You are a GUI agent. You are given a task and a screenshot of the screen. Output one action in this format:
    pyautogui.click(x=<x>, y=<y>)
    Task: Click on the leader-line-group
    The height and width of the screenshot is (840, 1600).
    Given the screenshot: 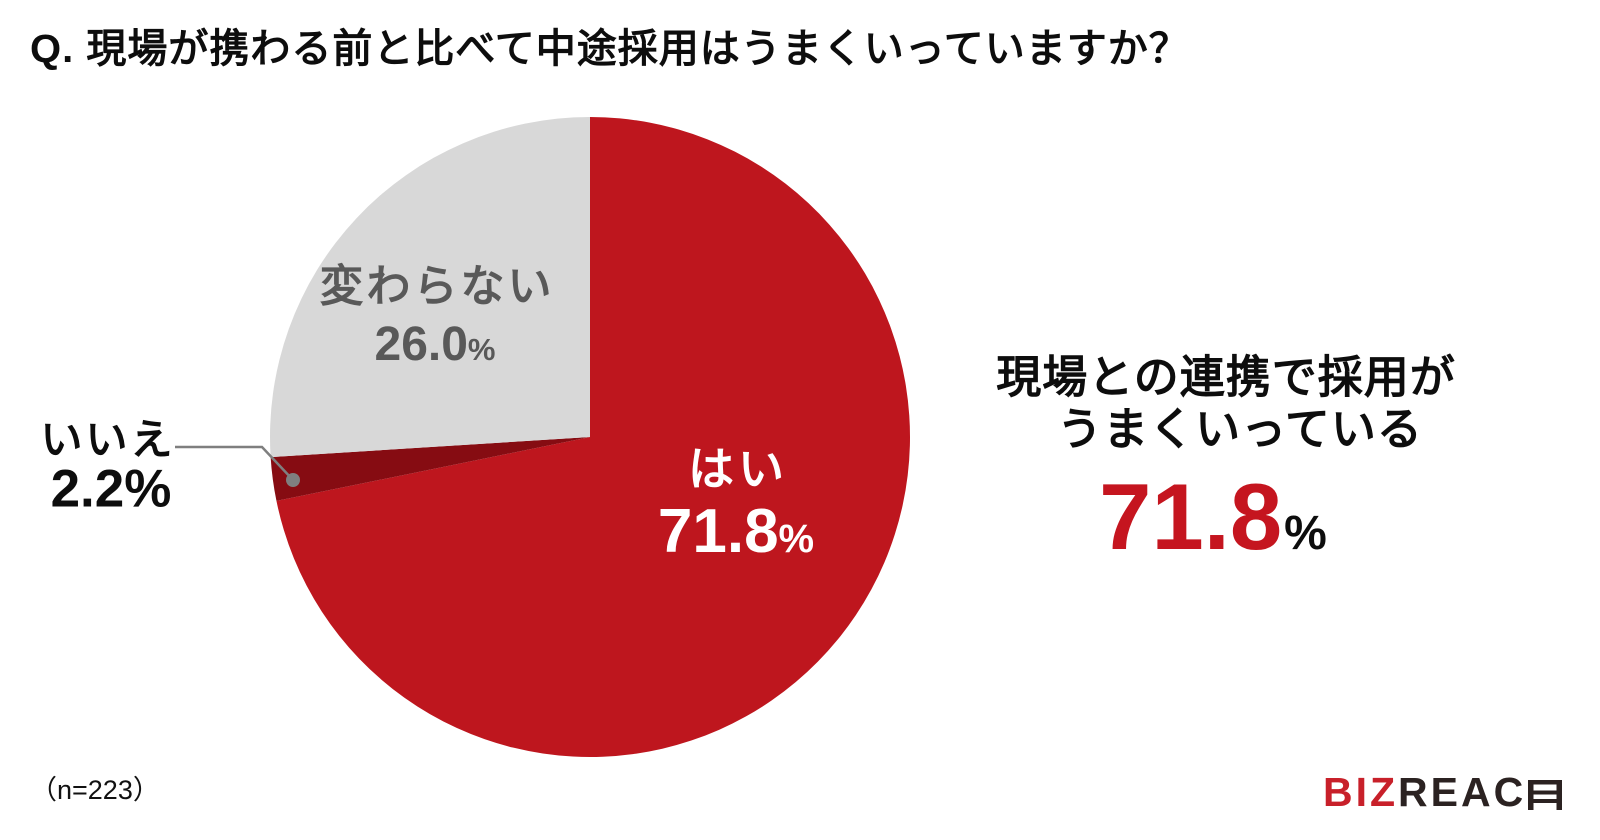 What is the action you would take?
    pyautogui.click(x=237, y=466)
    